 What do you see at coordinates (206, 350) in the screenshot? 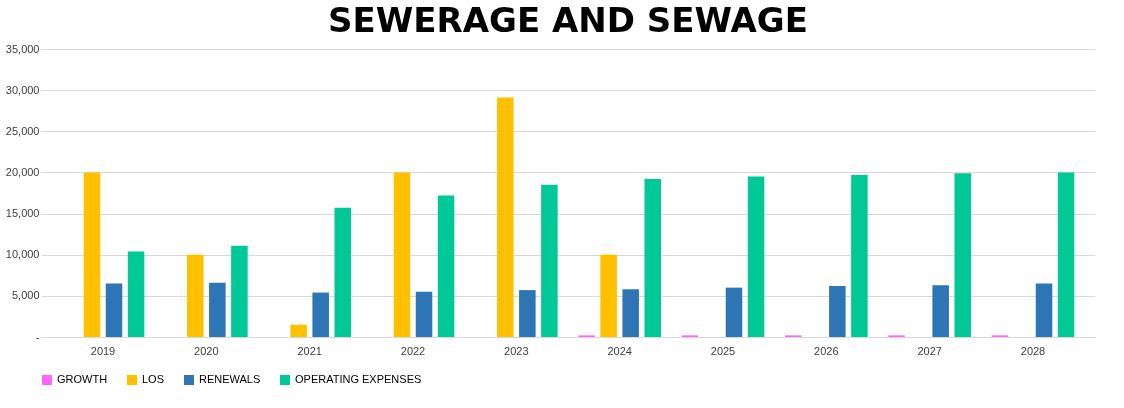
I see `x-tick-label: 2020` at bounding box center [206, 350].